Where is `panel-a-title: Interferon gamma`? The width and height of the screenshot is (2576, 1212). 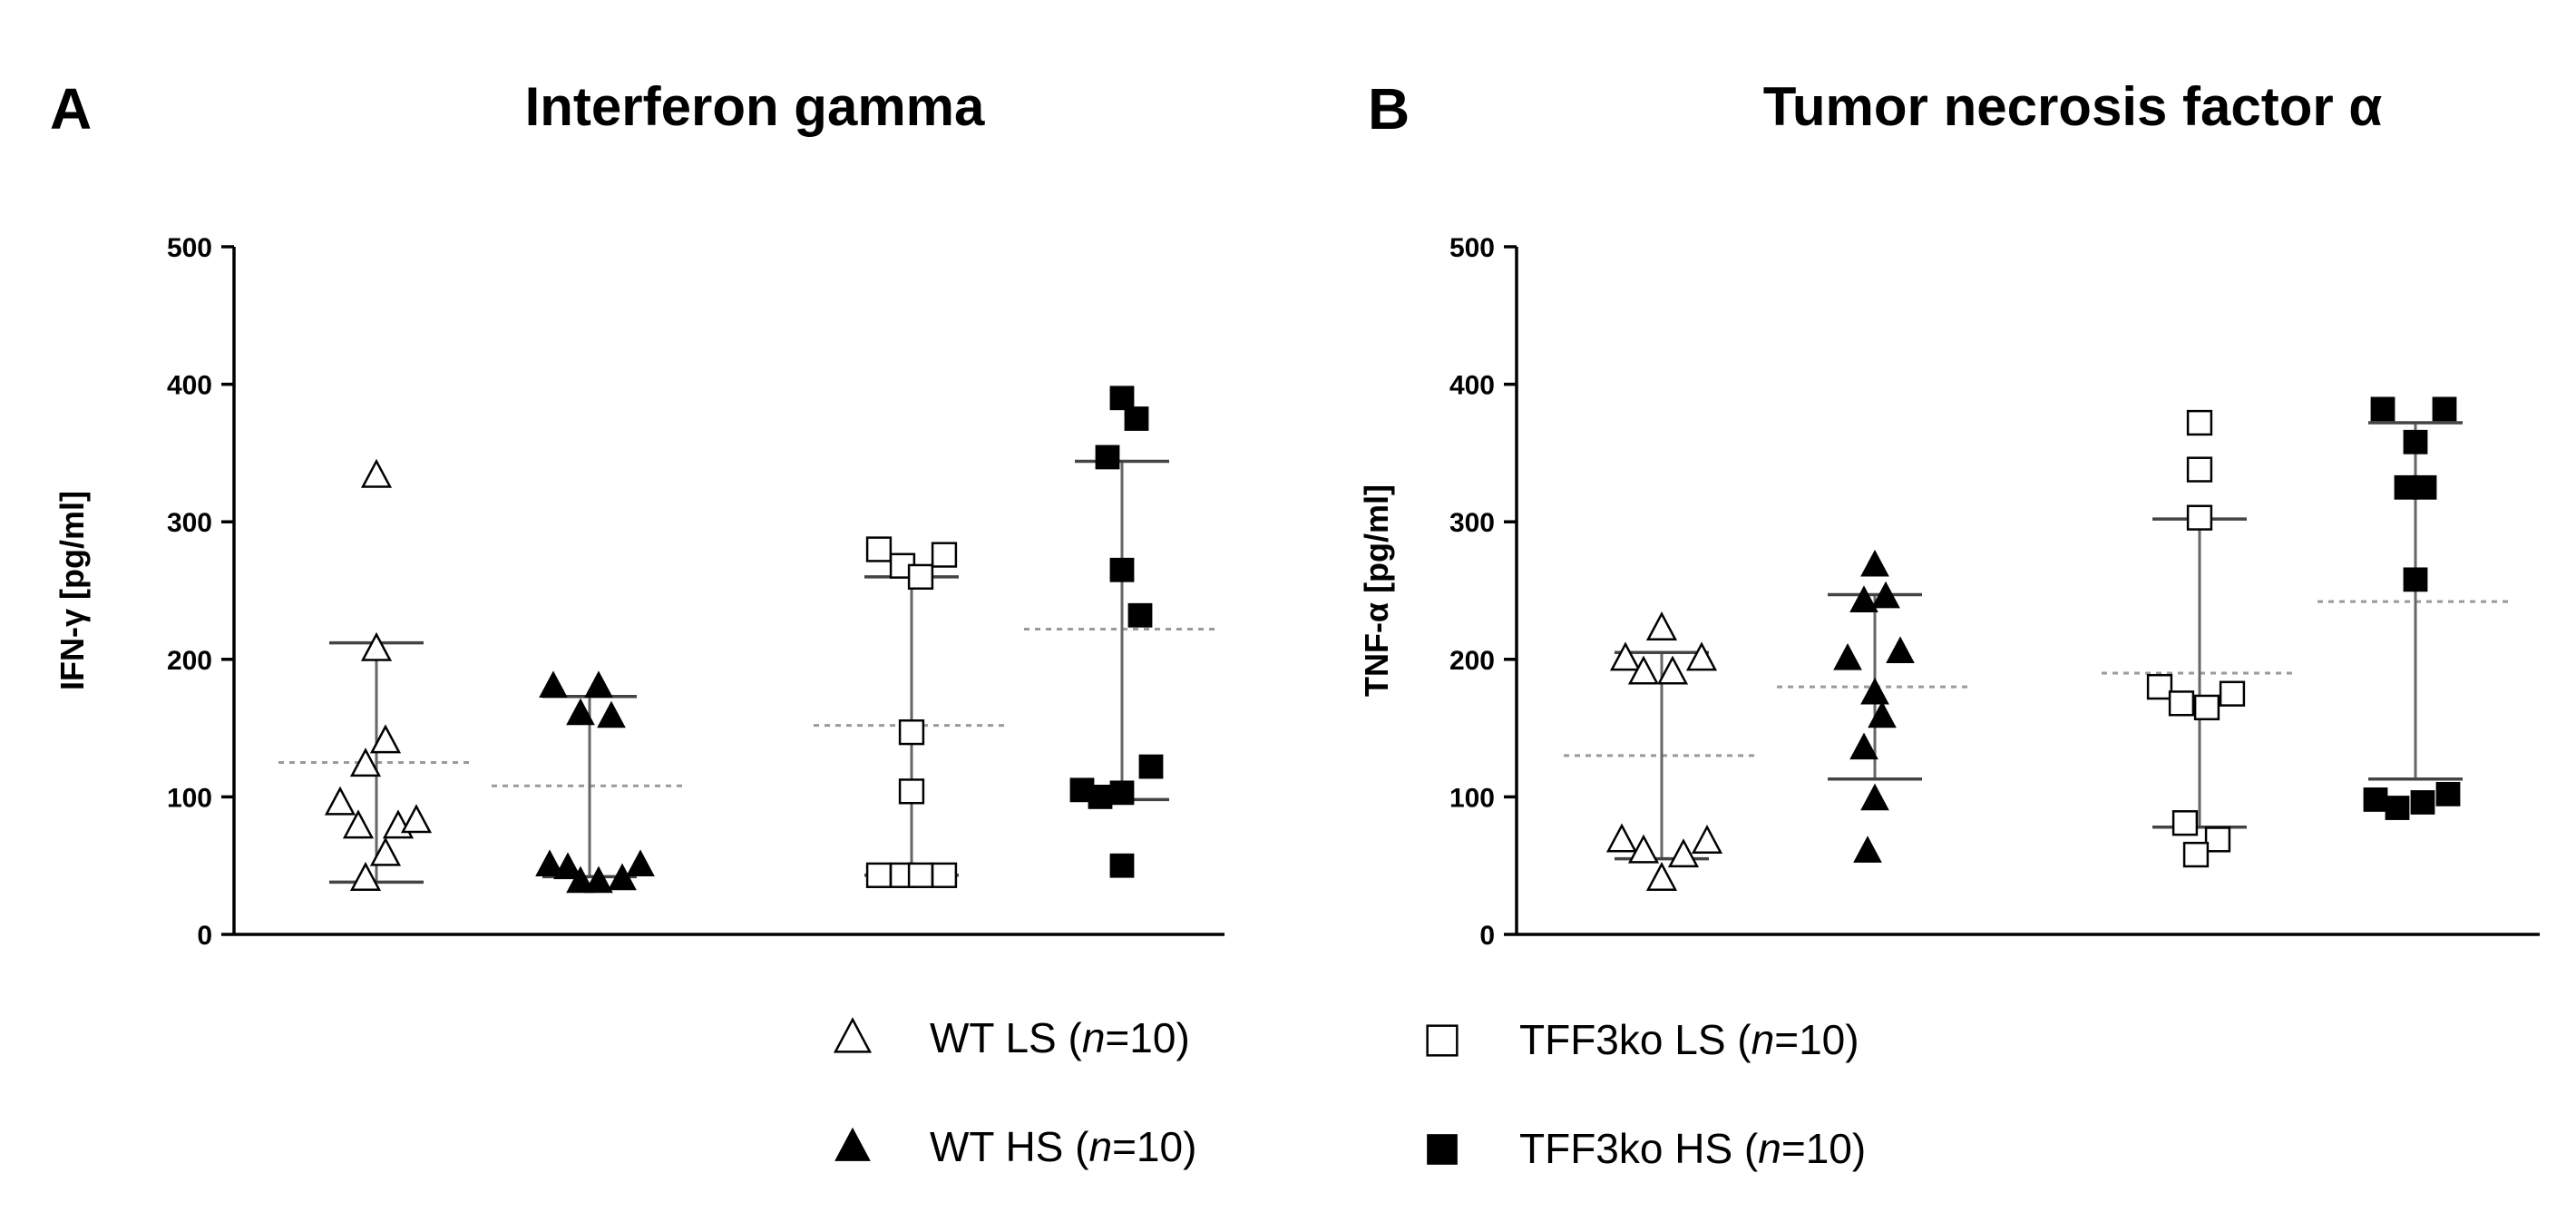 panel-a-title: Interferon gamma is located at coordinates (755, 106).